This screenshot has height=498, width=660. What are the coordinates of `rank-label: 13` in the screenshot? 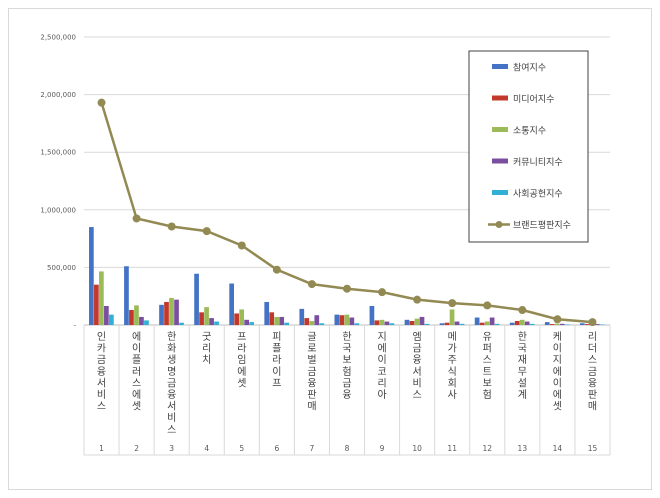 It's located at (523, 448).